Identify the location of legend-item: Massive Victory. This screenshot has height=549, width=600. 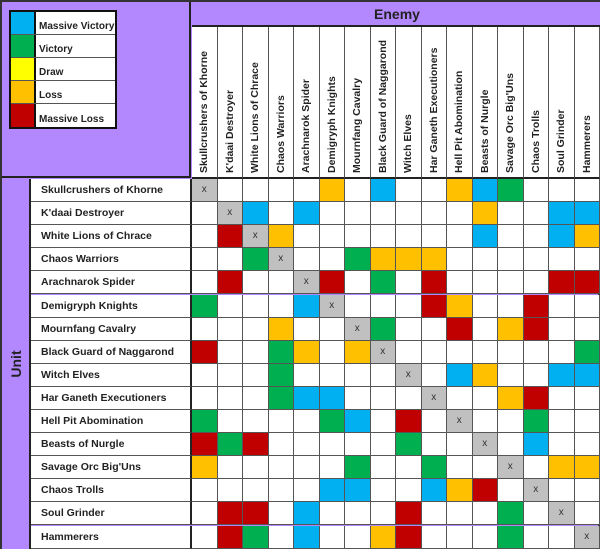
(63, 23).